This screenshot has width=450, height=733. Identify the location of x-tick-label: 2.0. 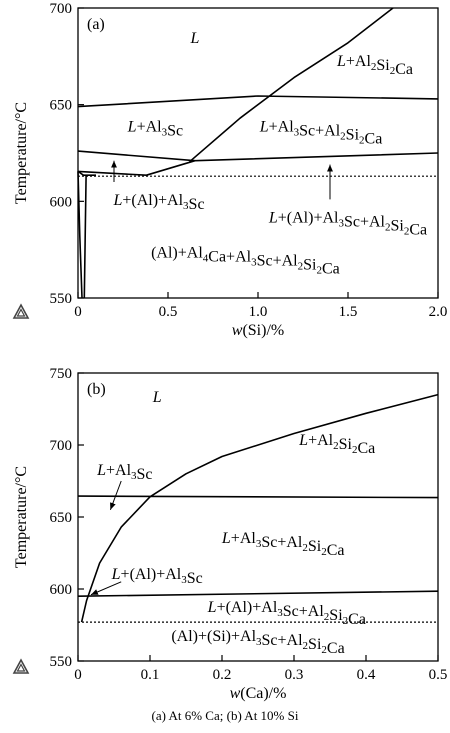
(438, 312).